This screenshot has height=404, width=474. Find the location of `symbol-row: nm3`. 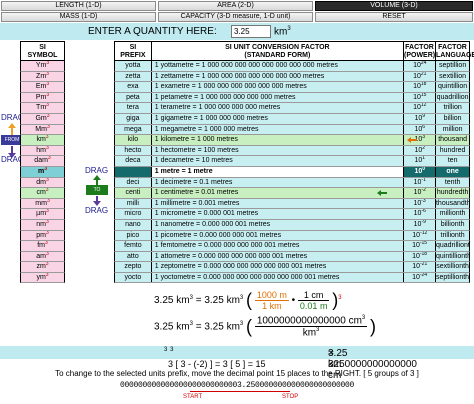

symbol-row: nm3 is located at coordinates (42, 225).